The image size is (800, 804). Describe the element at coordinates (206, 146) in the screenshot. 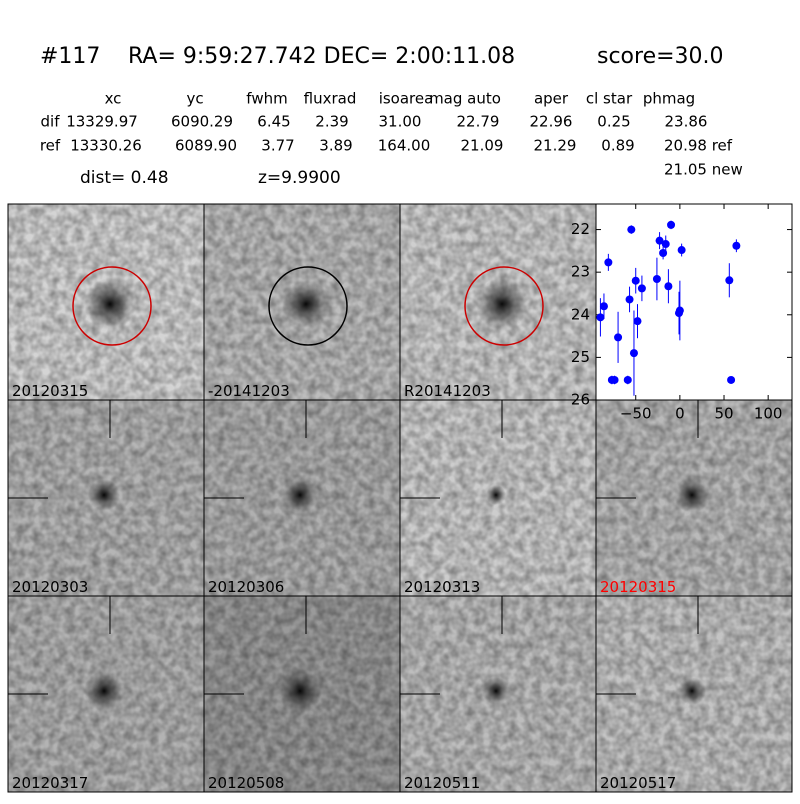

I see `table-cell: 6089.90` at that location.